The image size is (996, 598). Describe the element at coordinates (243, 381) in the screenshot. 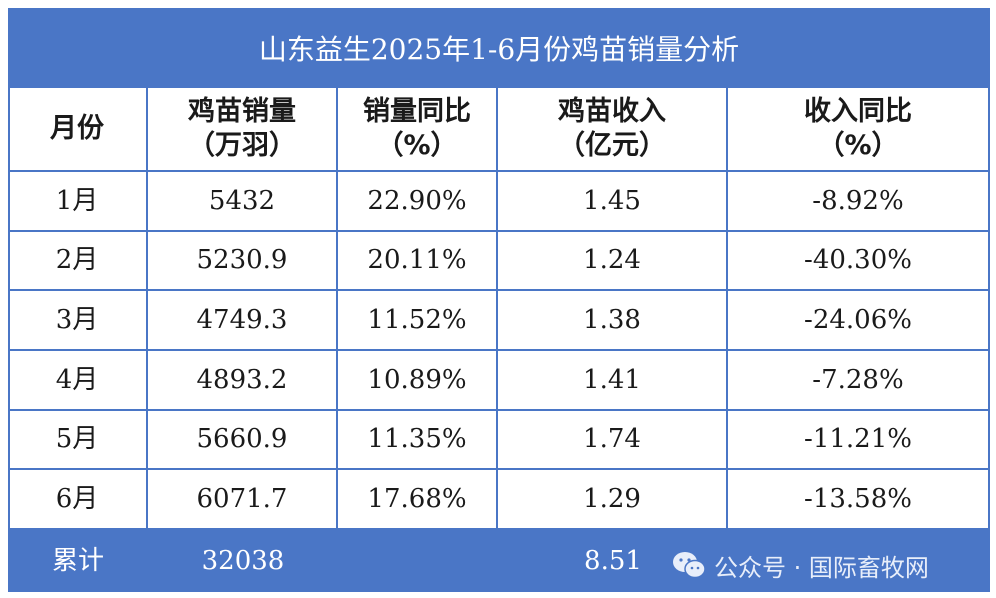

I see `table-cell: 4893.2` at that location.